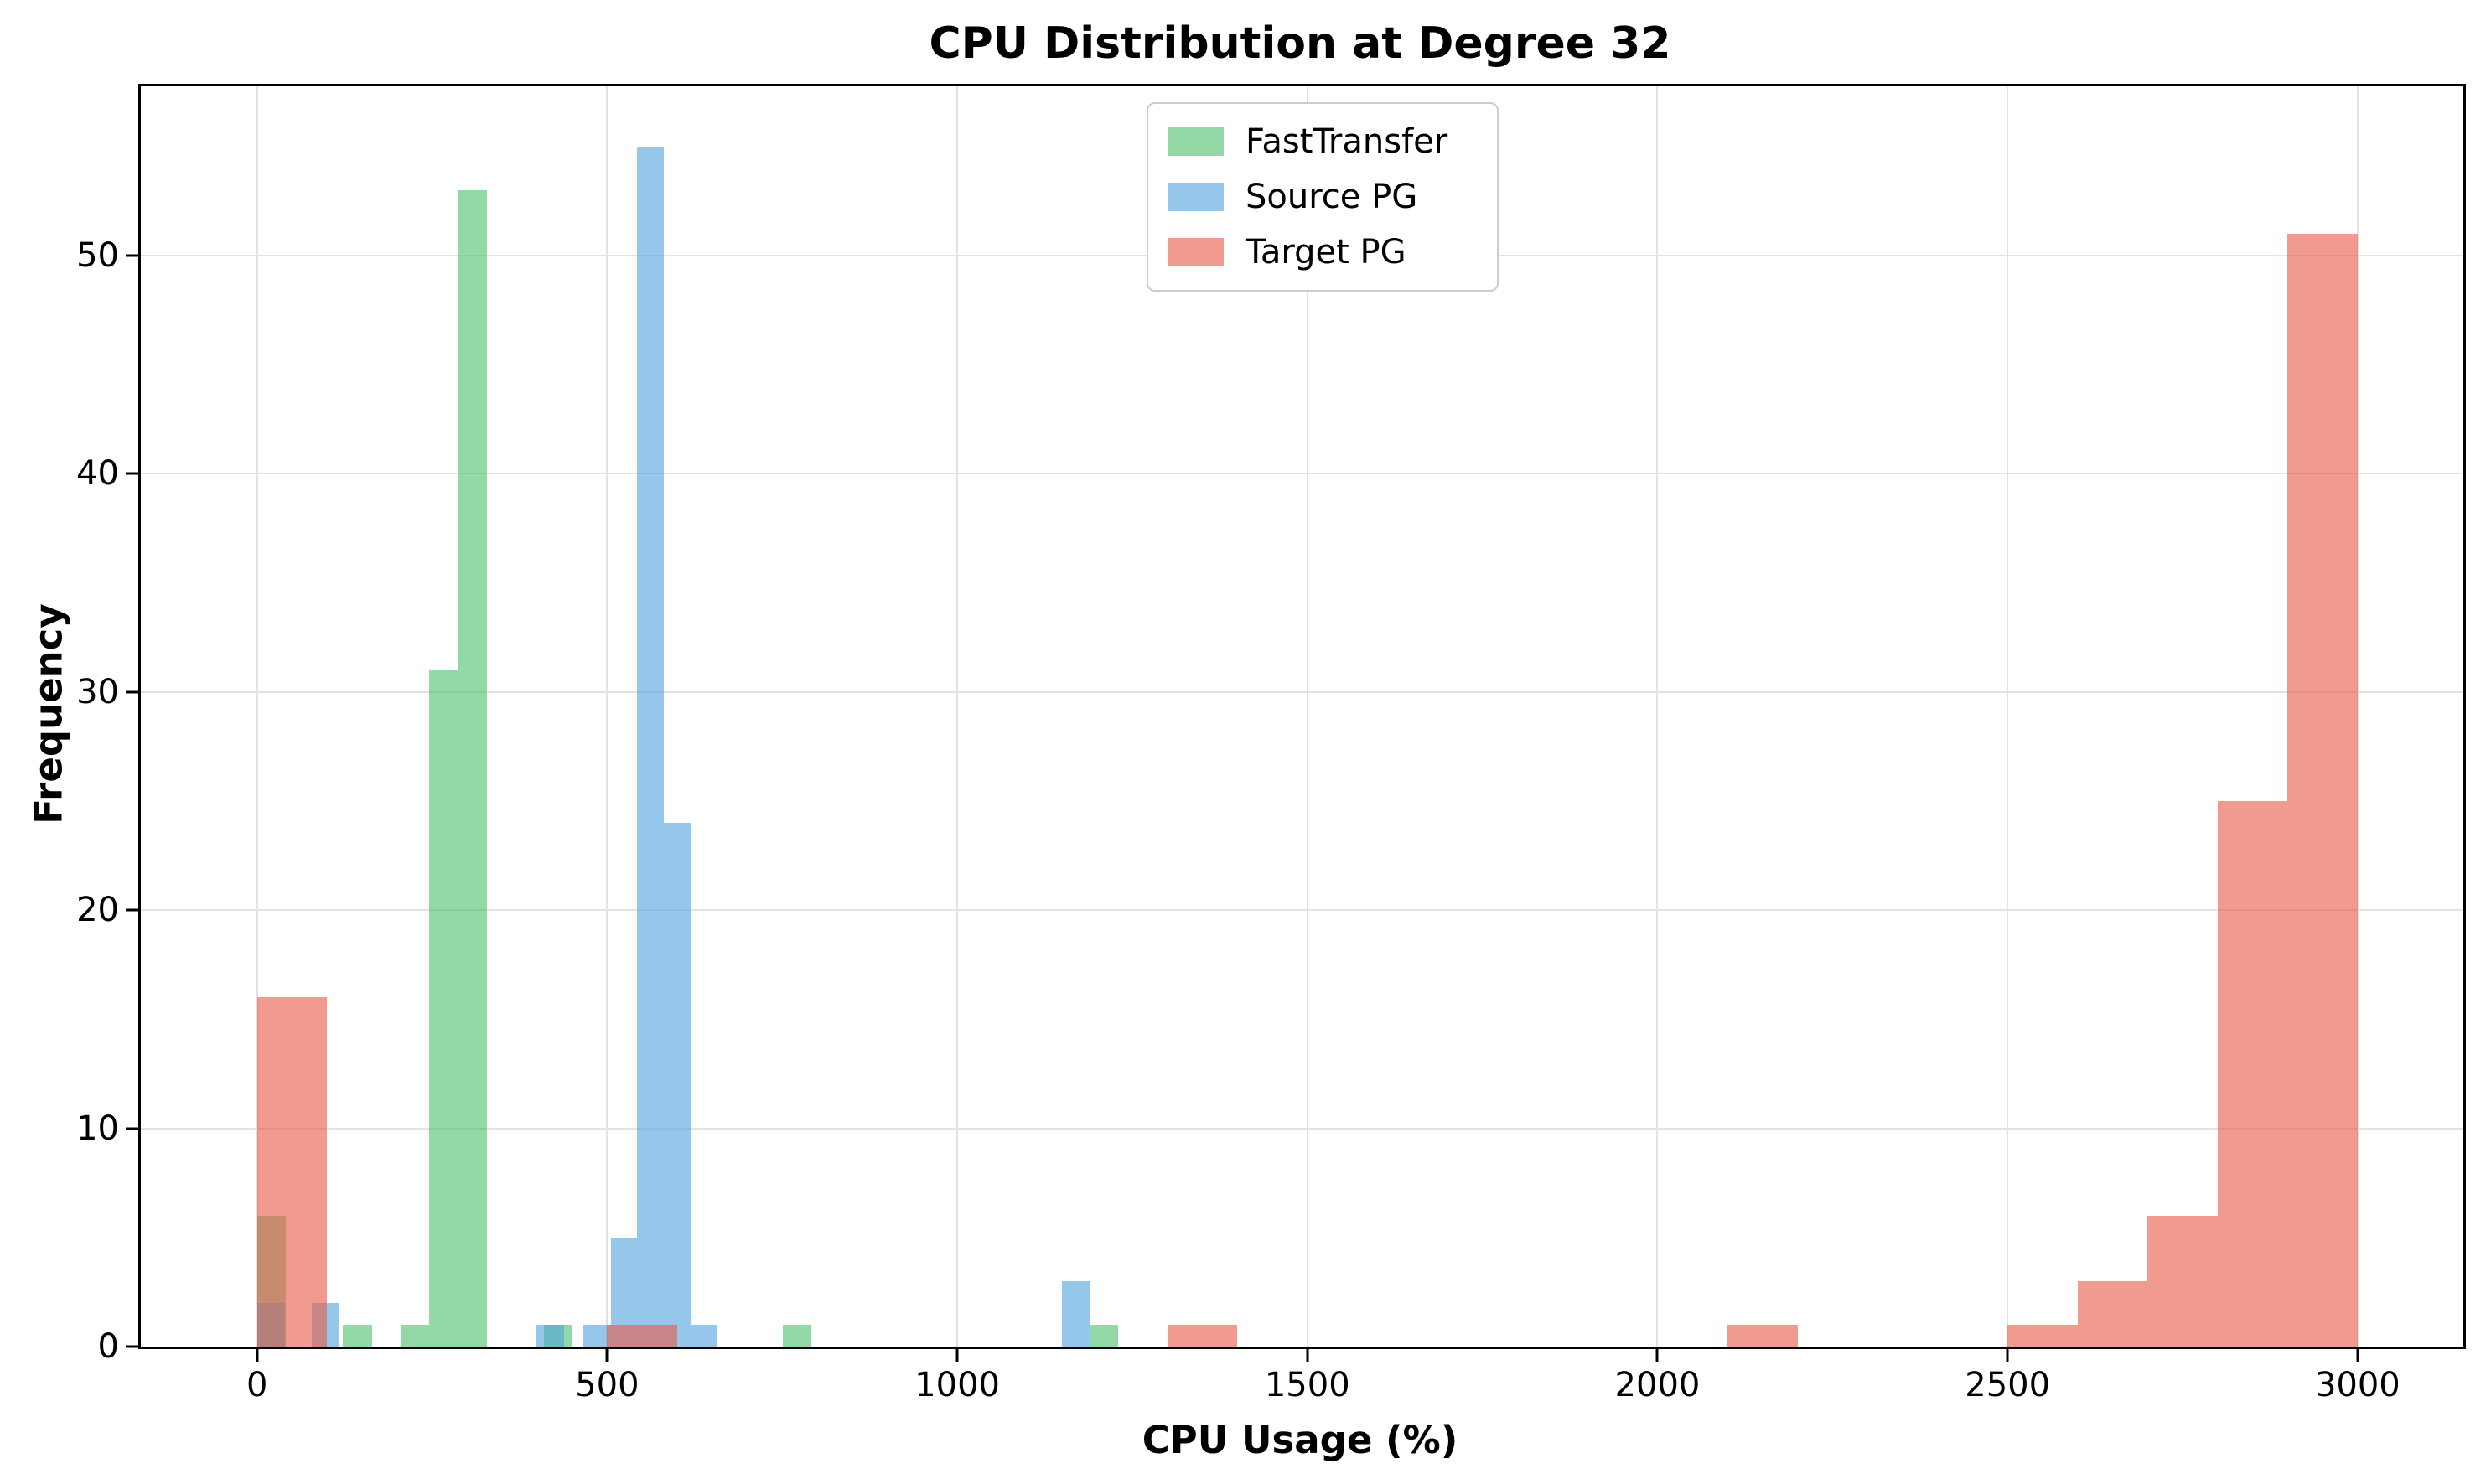 The height and width of the screenshot is (1484, 2491). Describe the element at coordinates (48, 714) in the screenshot. I see `y-axis-label: Frequency` at that location.